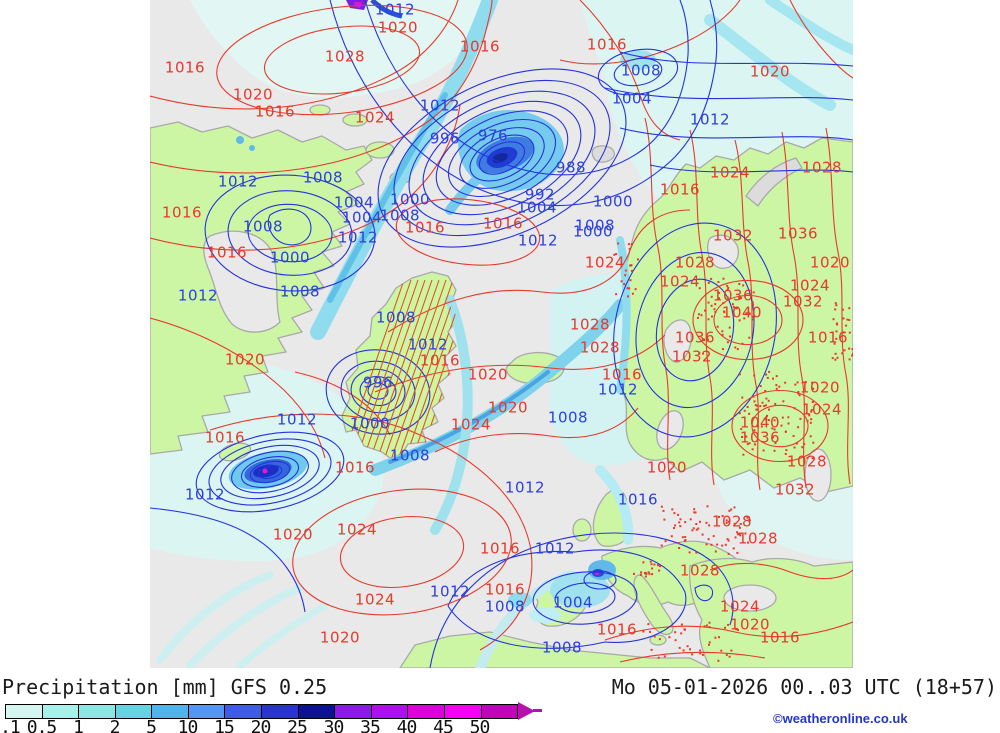 The image size is (1000, 733). Describe the element at coordinates (670, 430) in the screenshot. I see `baltic-sea` at that location.